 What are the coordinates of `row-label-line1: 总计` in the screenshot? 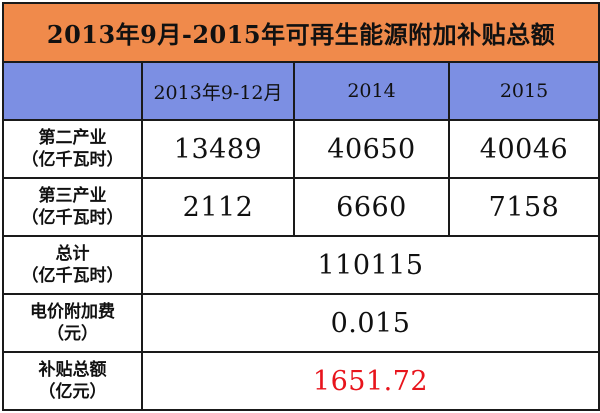 It's located at (72, 254).